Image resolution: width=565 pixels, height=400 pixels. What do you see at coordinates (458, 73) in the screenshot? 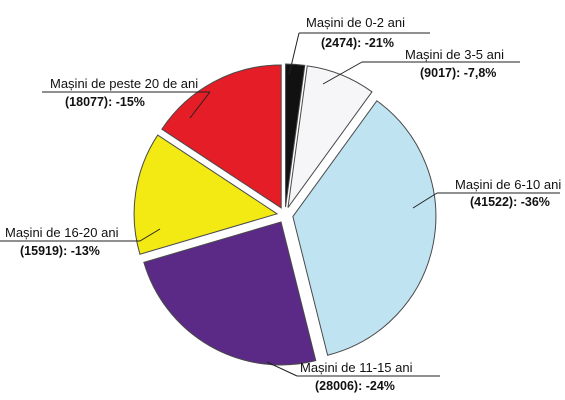
I see `slice-value-2: (9017): -7,8%` at bounding box center [458, 73].